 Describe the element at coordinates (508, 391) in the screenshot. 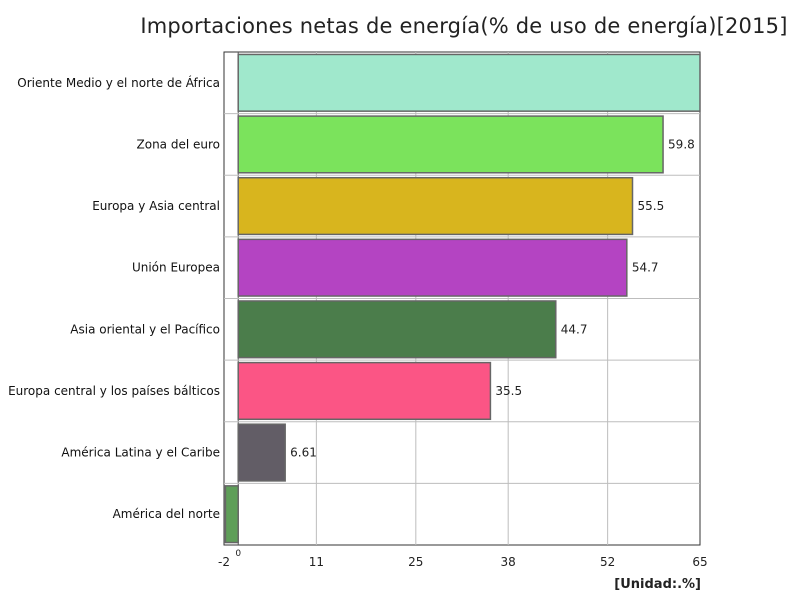

I see `value-label: 35.5` at that location.